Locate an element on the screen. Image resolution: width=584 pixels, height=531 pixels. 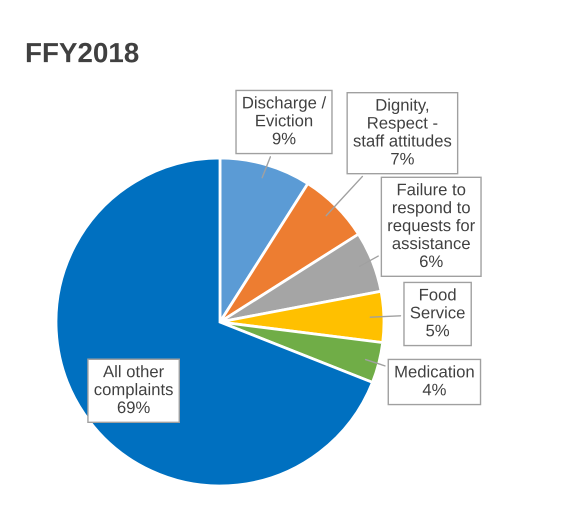
slice-label: Food Service is located at coordinates (437, 303).